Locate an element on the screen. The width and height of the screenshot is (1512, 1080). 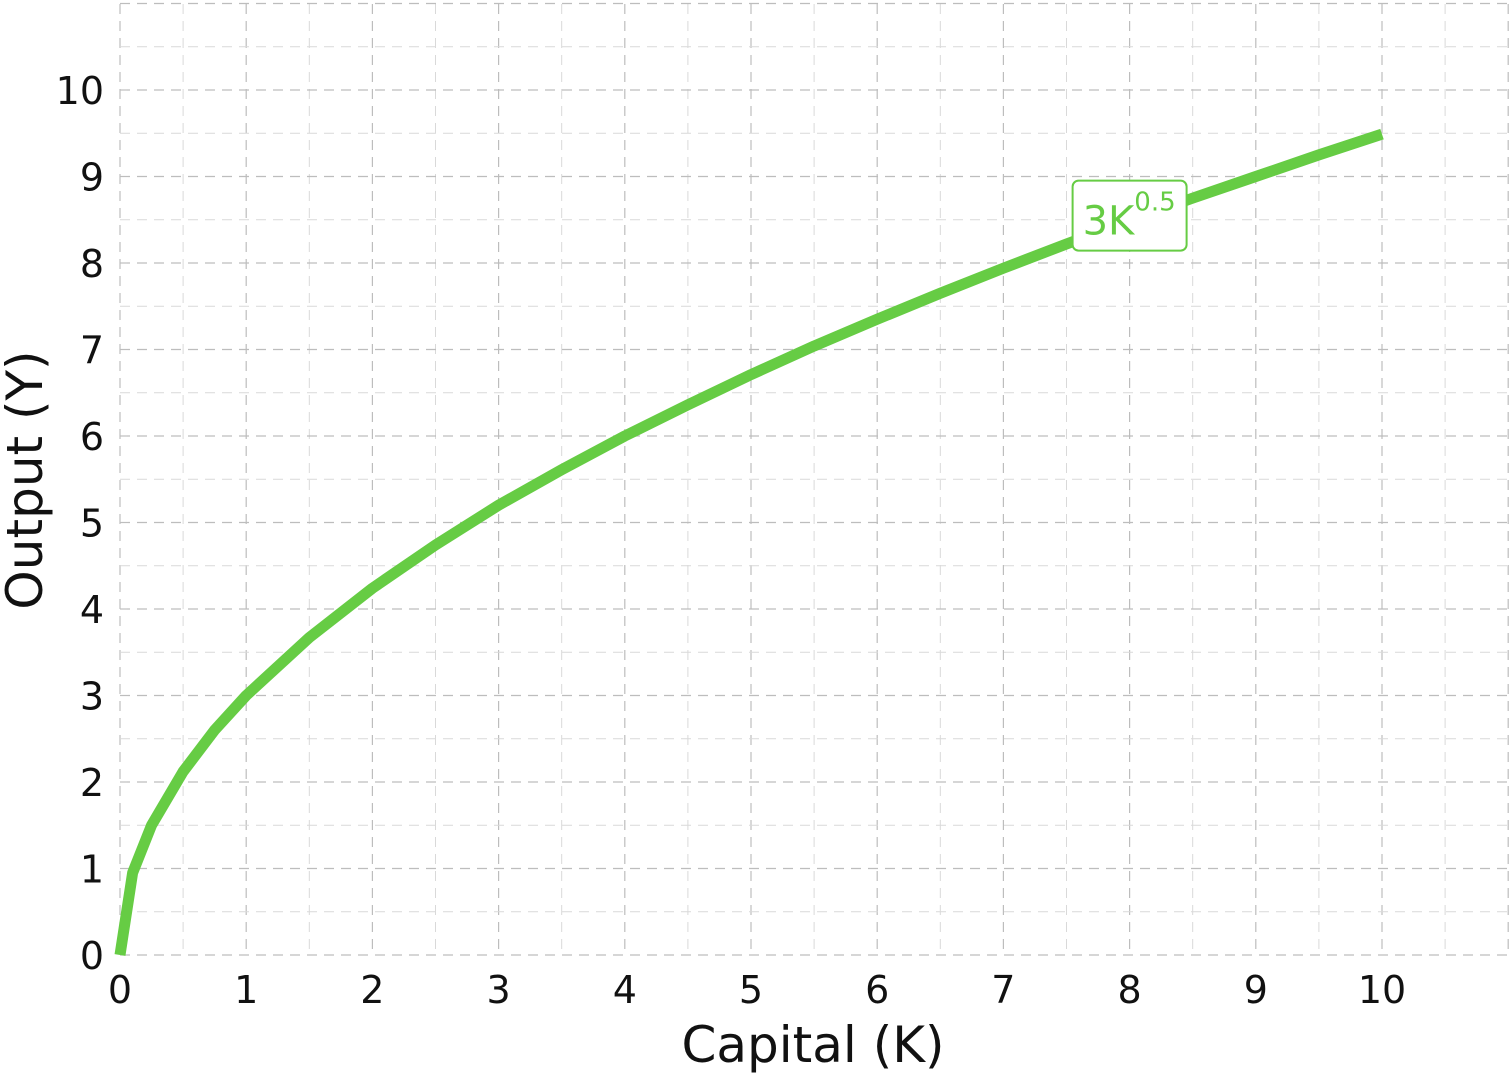
x-tick-label: 7 is located at coordinates (1003, 990).